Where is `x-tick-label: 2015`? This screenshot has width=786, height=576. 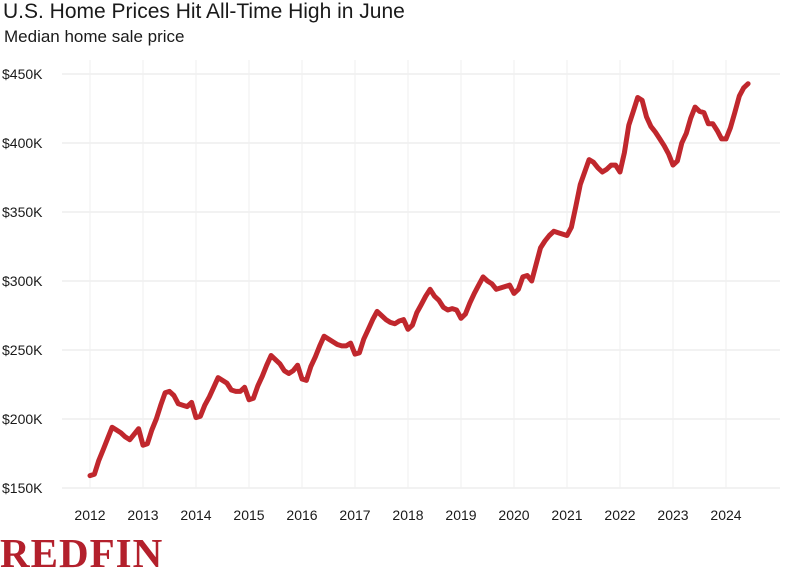
x-tick-label: 2015 is located at coordinates (248, 515).